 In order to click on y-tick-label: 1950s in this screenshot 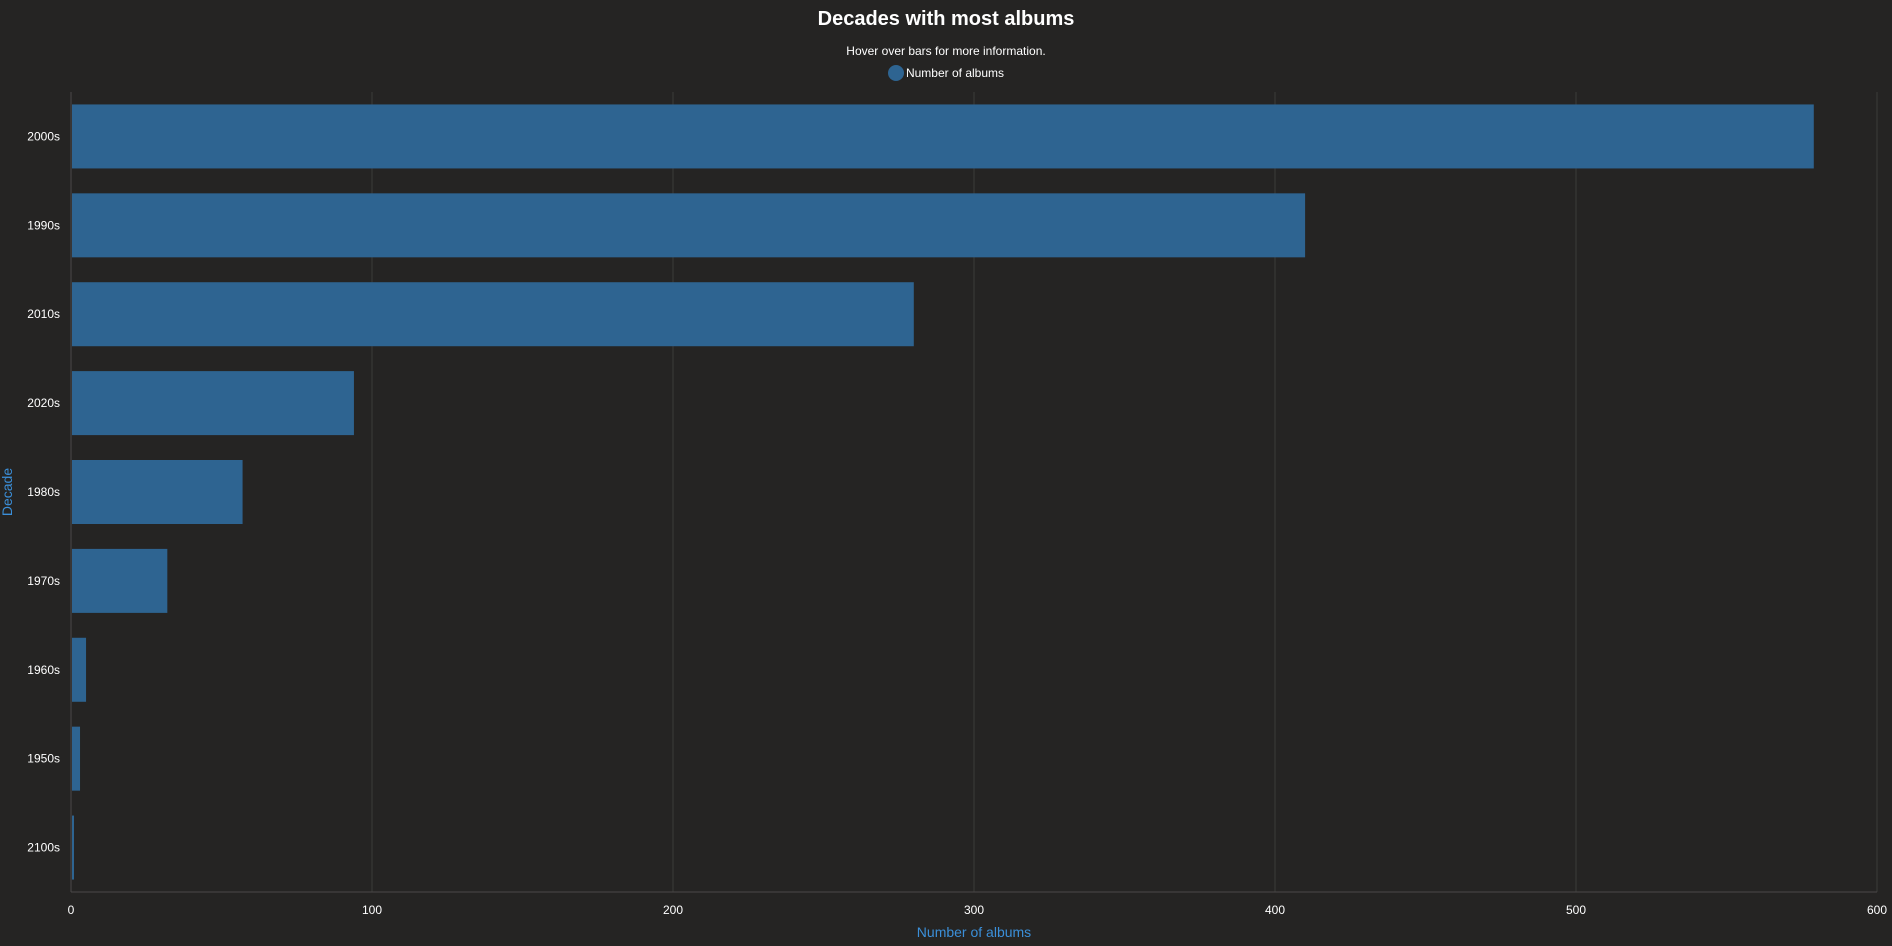, I will do `click(43, 759)`.